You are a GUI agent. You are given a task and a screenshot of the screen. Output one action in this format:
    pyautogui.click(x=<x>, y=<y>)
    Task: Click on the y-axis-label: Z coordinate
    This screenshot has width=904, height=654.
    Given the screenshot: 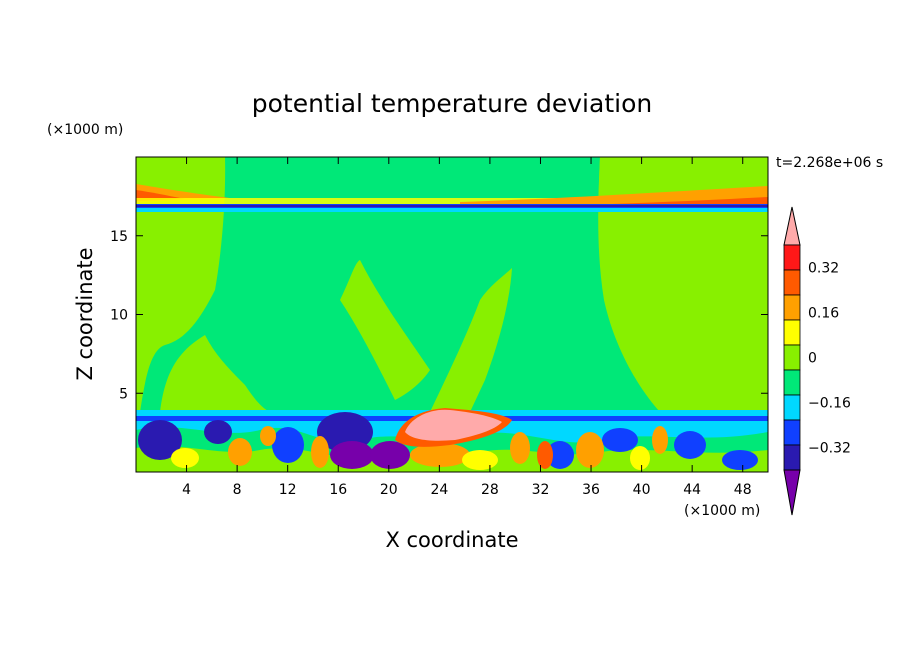 What is the action you would take?
    pyautogui.click(x=85, y=313)
    